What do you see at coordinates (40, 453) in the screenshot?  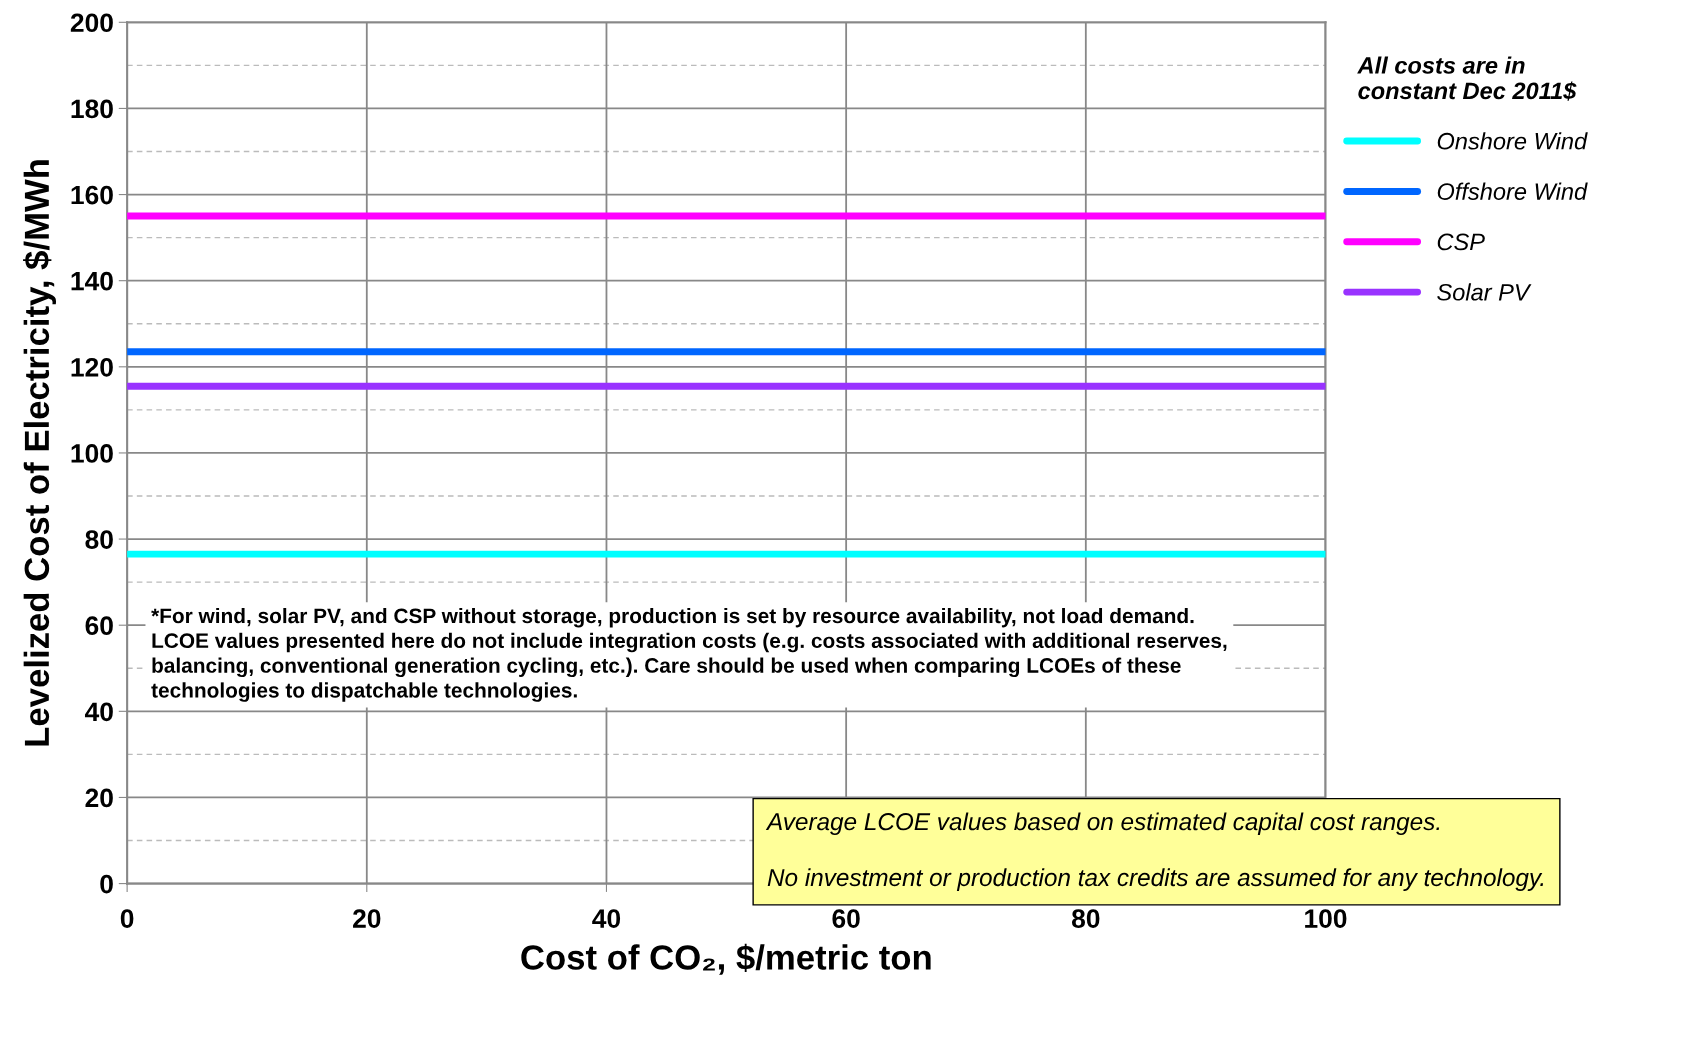 I see `y-axis-title: Levelized Cost of Electricity, $/MWh` at bounding box center [40, 453].